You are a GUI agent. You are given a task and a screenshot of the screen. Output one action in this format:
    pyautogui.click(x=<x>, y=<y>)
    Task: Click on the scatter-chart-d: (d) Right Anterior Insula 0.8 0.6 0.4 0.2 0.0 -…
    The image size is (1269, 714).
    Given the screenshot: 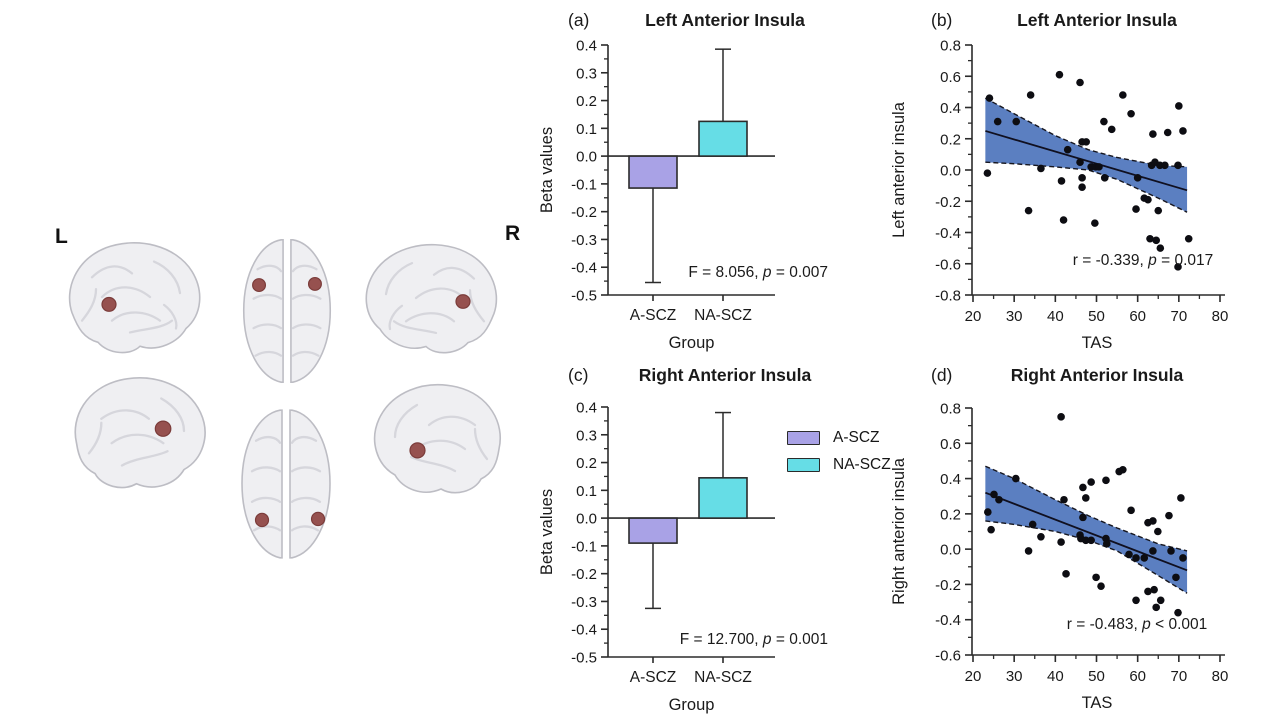 What is the action you would take?
    pyautogui.click(x=1059, y=538)
    